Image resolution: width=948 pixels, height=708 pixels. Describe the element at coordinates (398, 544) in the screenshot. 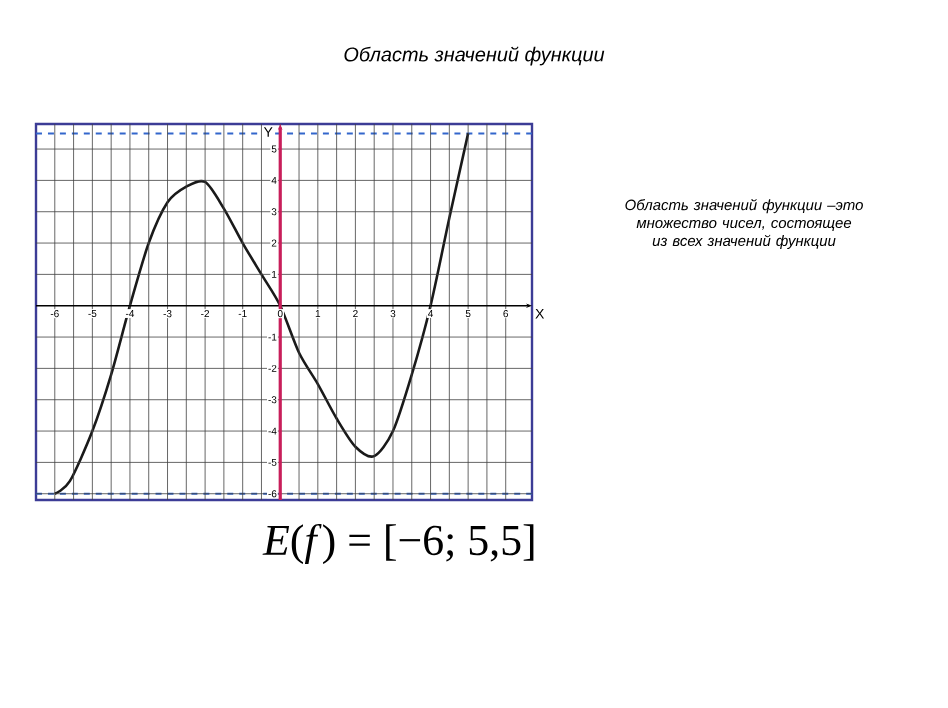

I see `text: E(f) = [−6; 5,5]` at that location.